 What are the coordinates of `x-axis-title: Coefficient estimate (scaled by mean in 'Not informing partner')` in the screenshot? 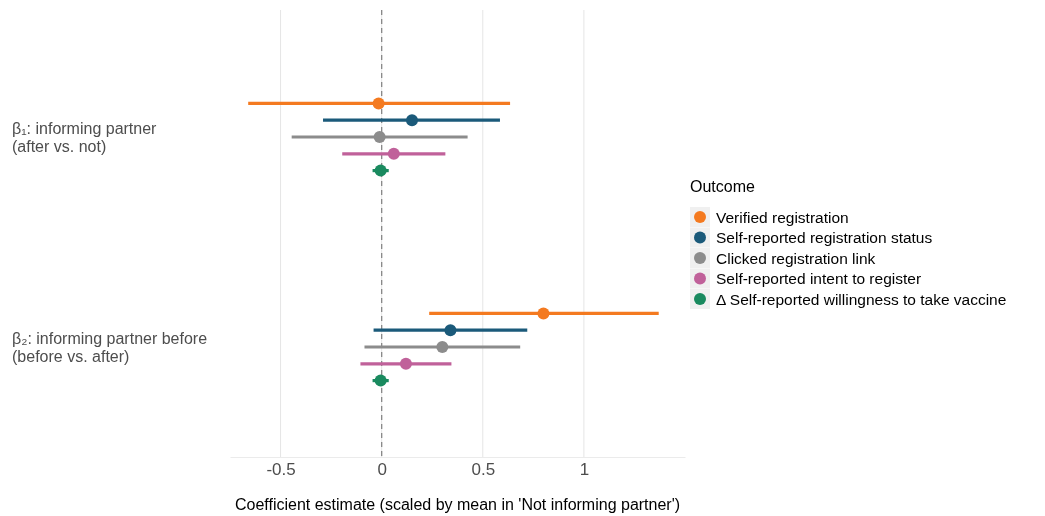 It's located at (457, 504).